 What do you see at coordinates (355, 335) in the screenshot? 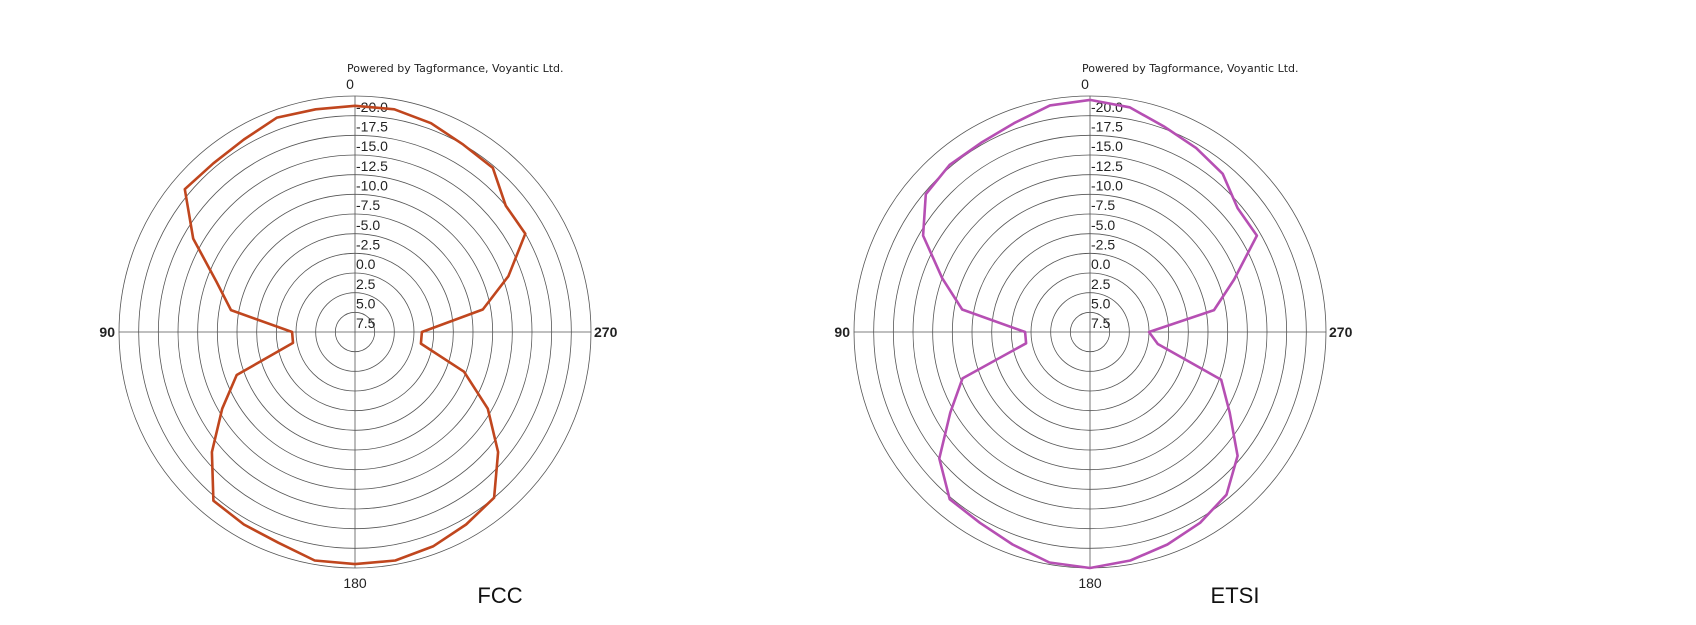
I see `radiation-pattern-line` at bounding box center [355, 335].